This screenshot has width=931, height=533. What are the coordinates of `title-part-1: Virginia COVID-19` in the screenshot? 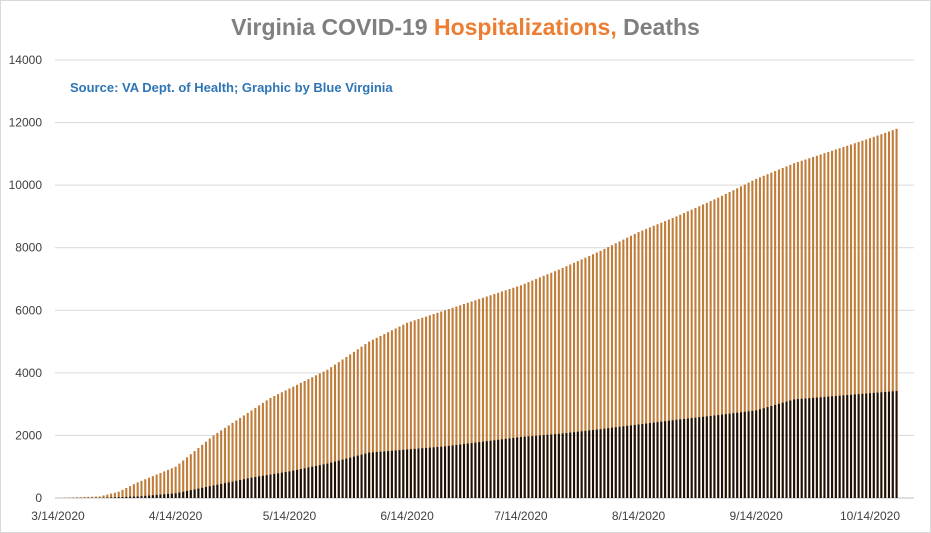 It's located at (332, 27).